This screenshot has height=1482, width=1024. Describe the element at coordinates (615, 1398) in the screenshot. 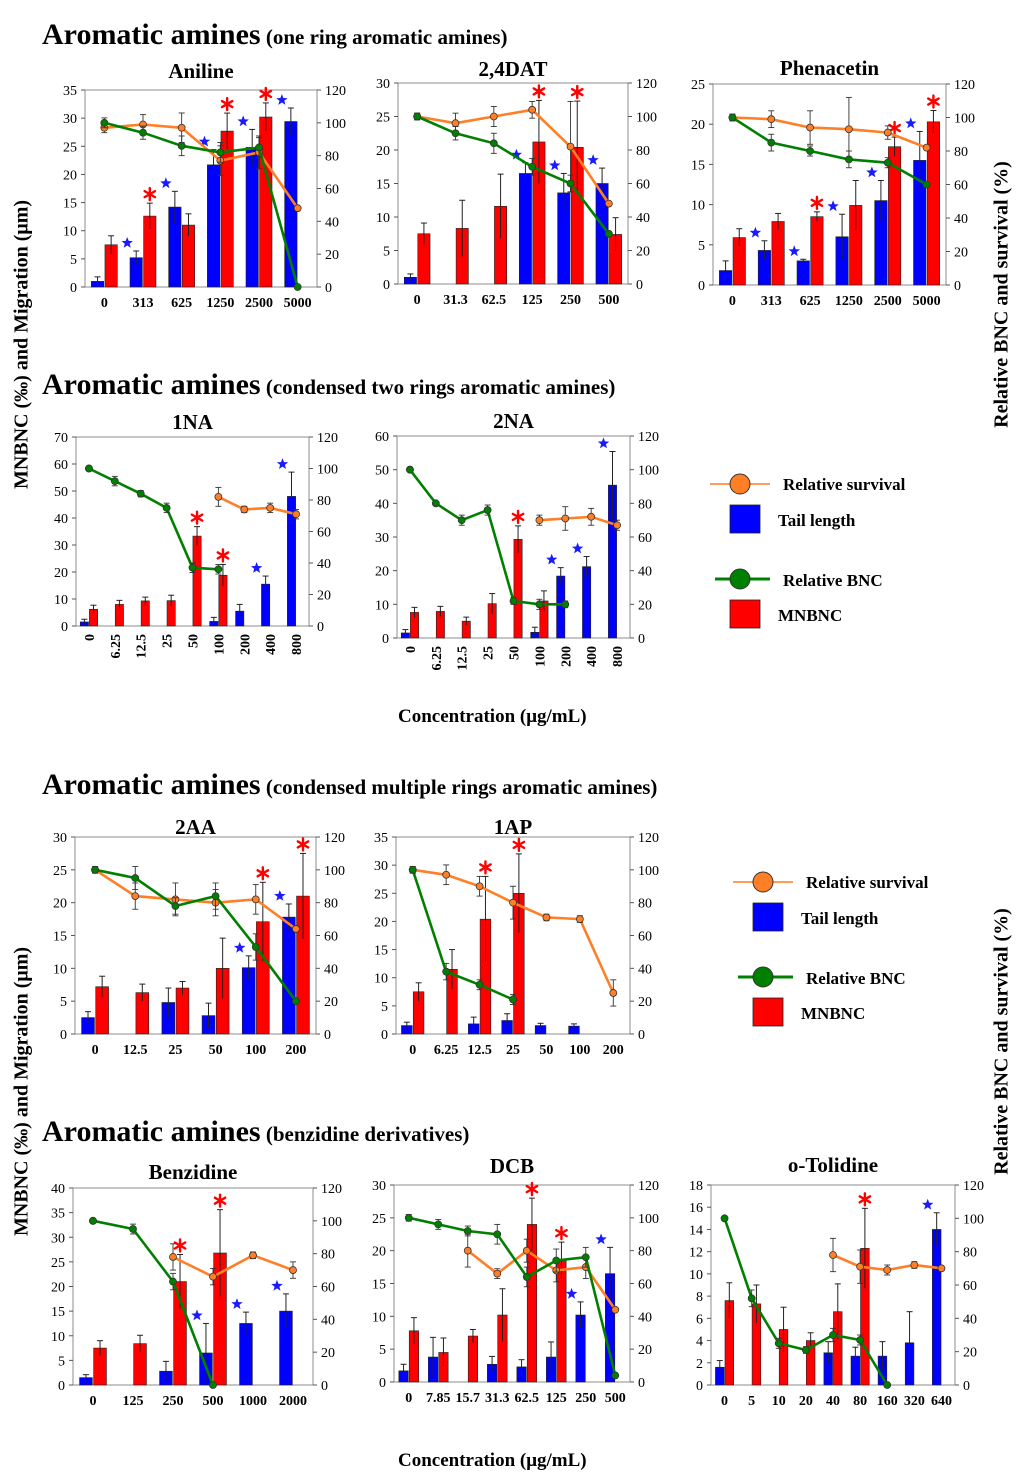

I see `x-tick-label: 500` at that location.